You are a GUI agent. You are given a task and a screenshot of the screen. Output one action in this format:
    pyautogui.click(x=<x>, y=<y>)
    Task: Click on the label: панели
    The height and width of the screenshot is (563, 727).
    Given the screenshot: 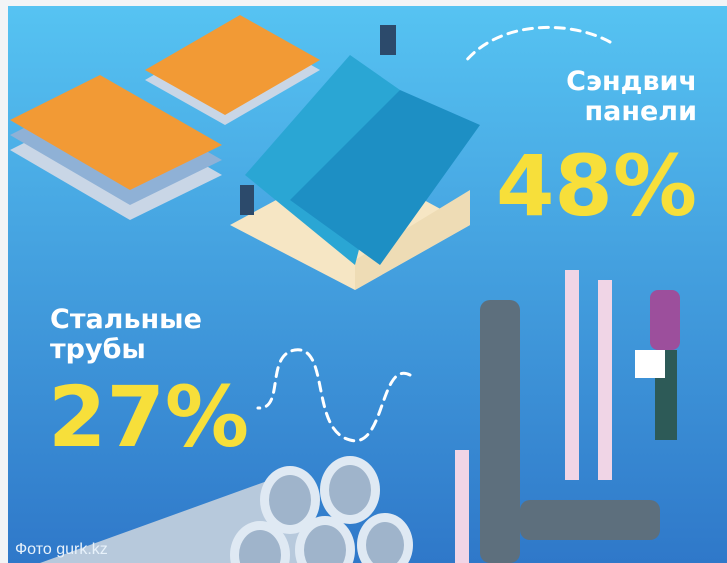 What is the action you would take?
    pyautogui.click(x=640, y=111)
    